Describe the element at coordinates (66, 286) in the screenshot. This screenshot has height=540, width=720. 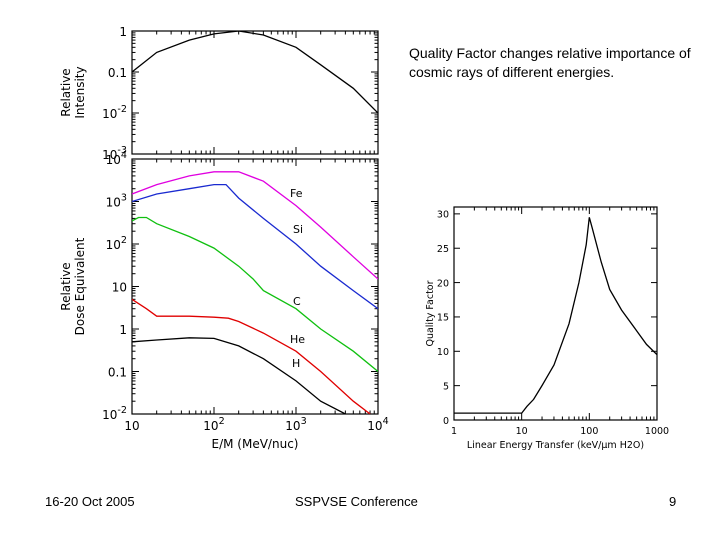
I see `chart-2-y-axis-label: Relative` at that location.